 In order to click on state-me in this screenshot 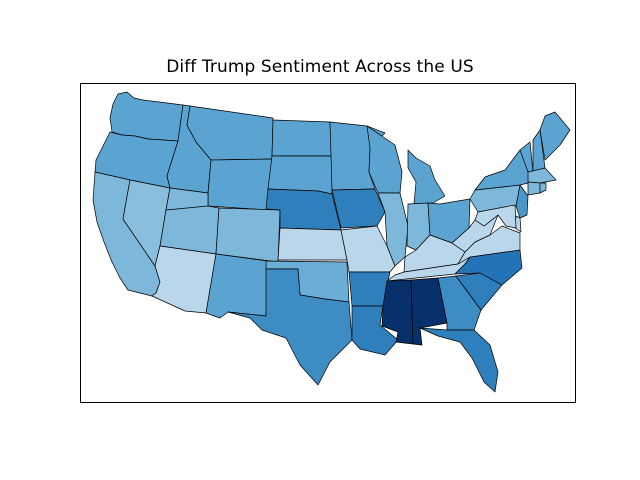, I will do `click(555, 136)`.